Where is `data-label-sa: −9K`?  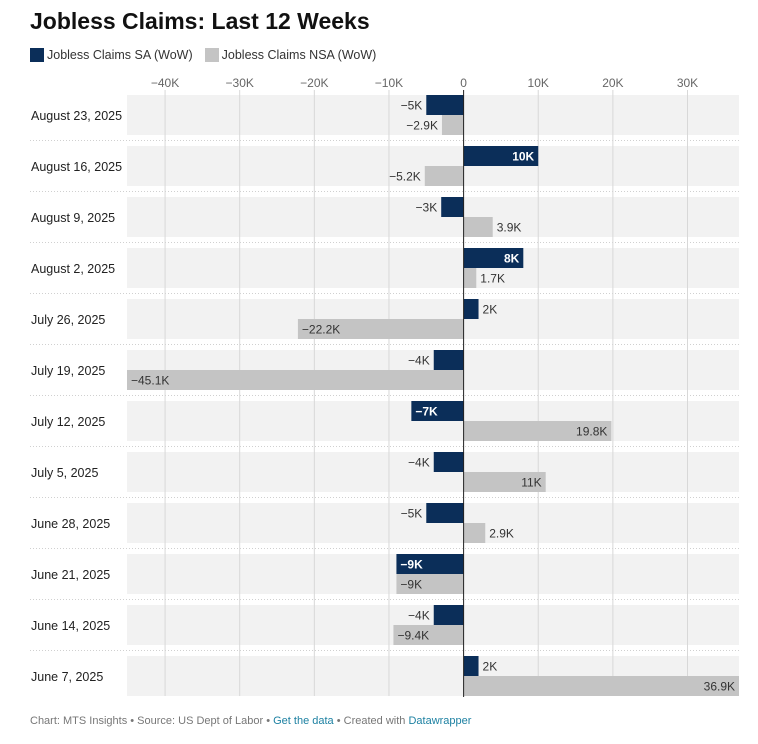
data-label-sa: −9K is located at coordinates (411, 565).